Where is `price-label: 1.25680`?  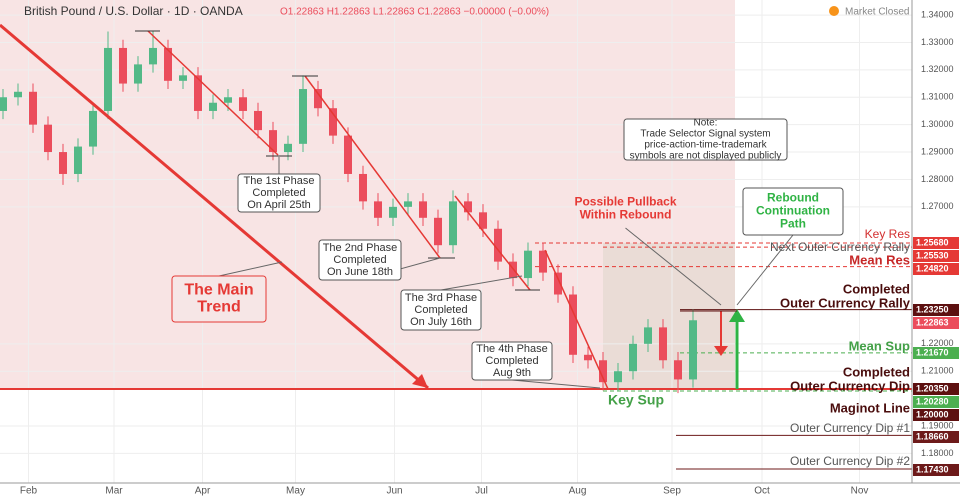
price-label: 1.25680 is located at coordinates (932, 242).